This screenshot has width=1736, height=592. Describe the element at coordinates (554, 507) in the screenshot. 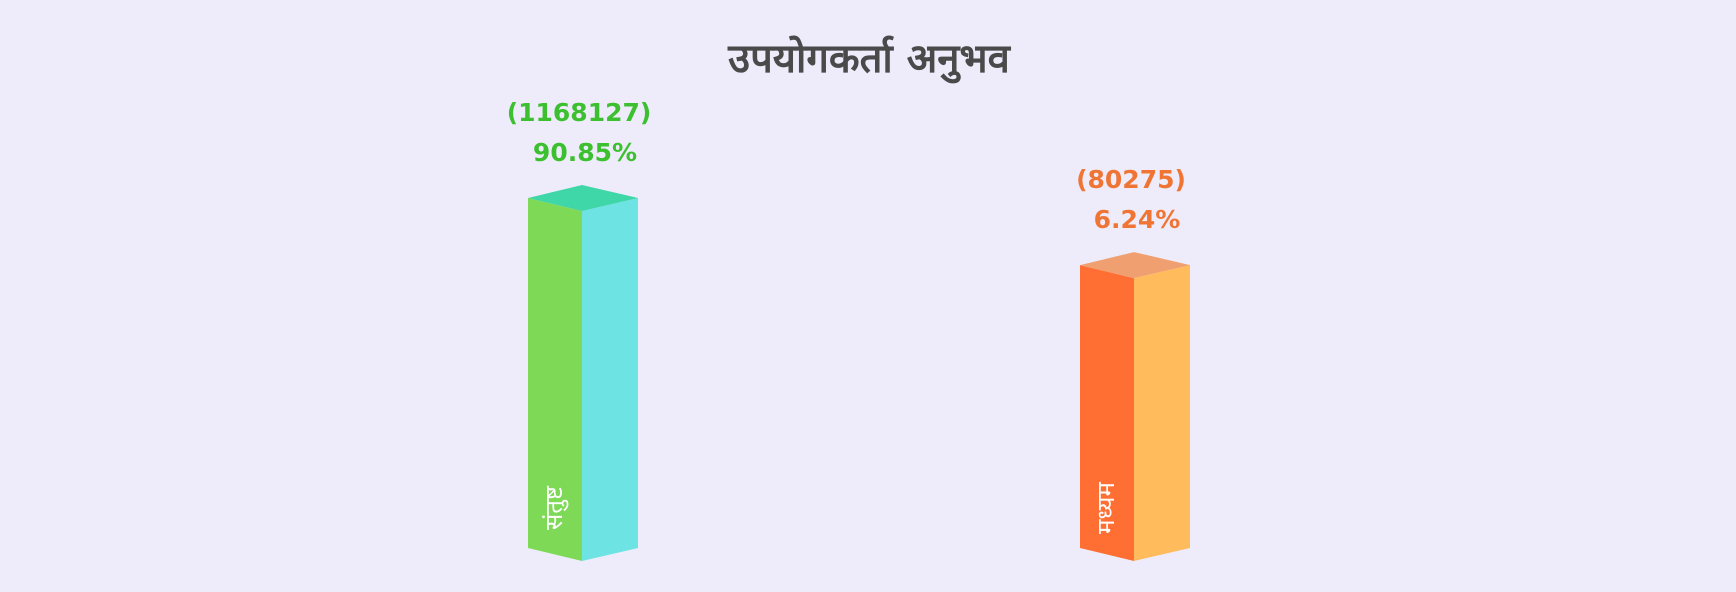

I see `category-label: संतुष्ट` at that location.